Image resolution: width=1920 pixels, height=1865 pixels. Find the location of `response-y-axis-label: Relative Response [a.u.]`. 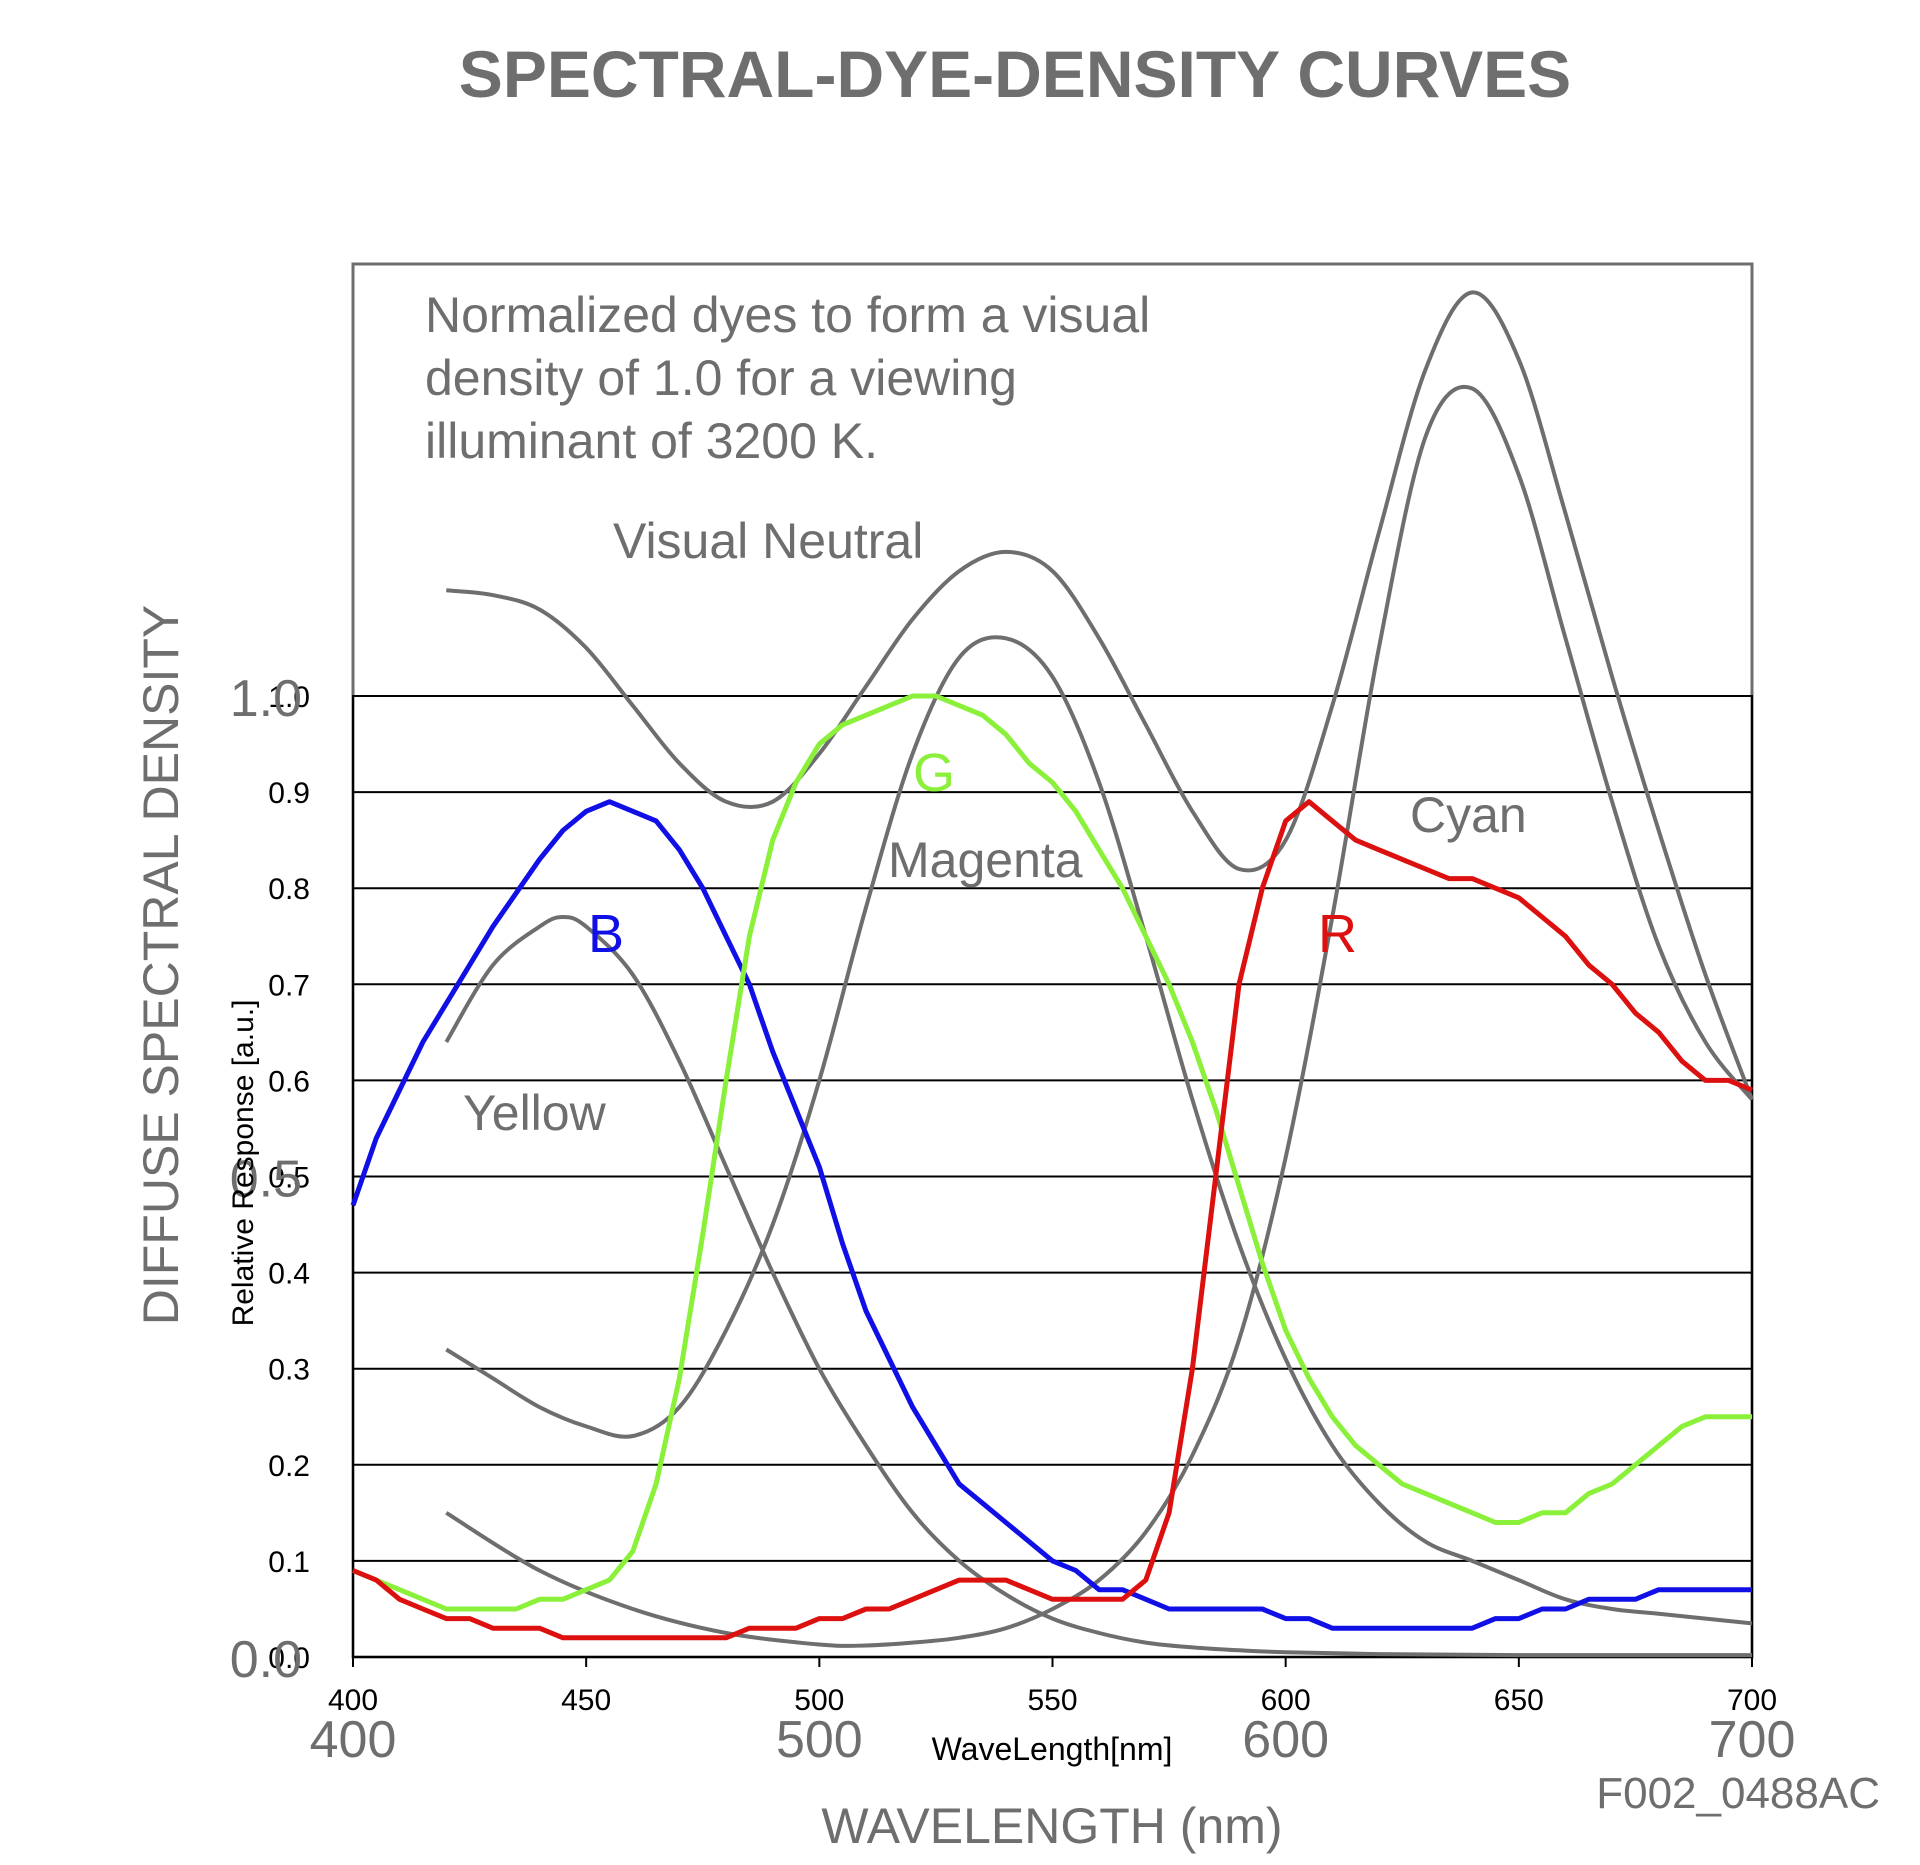

response-y-axis-label: Relative Response [a.u.] is located at coordinates (243, 1163).